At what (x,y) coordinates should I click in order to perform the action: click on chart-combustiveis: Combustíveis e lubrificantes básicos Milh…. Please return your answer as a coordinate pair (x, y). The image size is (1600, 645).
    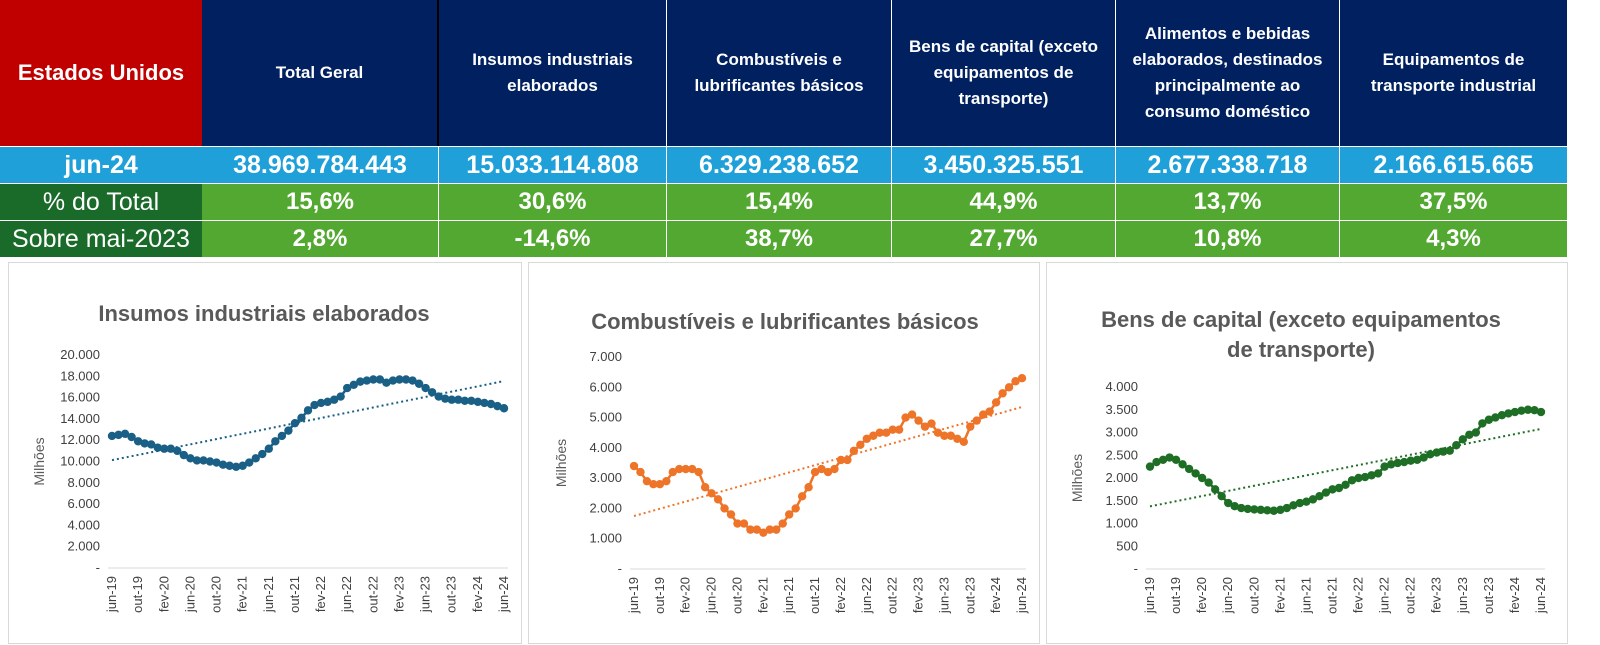
    Looking at the image, I should click on (791, 461).